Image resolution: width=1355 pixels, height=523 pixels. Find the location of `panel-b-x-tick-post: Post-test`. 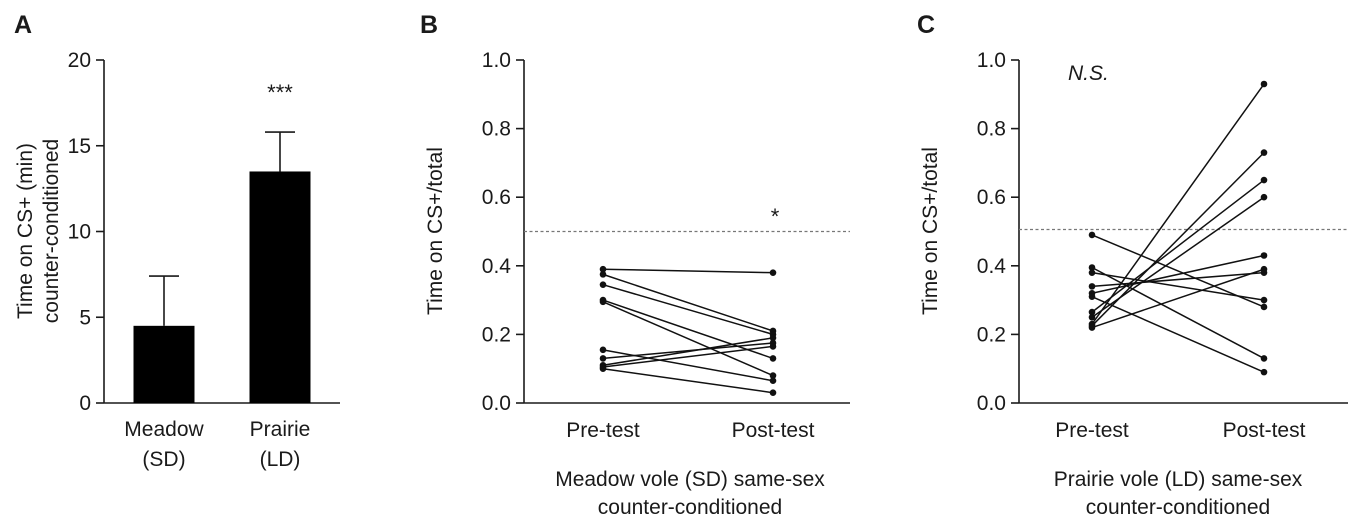

panel-b-x-tick-post: Post-test is located at coordinates (773, 430).